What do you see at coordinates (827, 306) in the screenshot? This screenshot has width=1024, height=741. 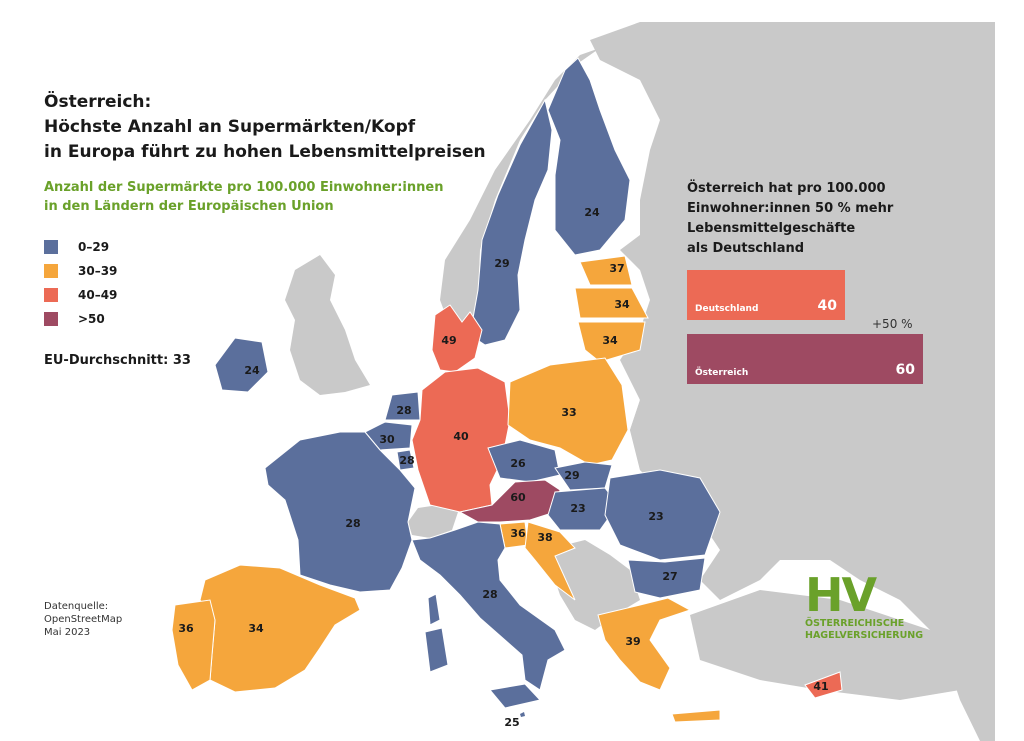 I see `bar-value: 40` at bounding box center [827, 306].